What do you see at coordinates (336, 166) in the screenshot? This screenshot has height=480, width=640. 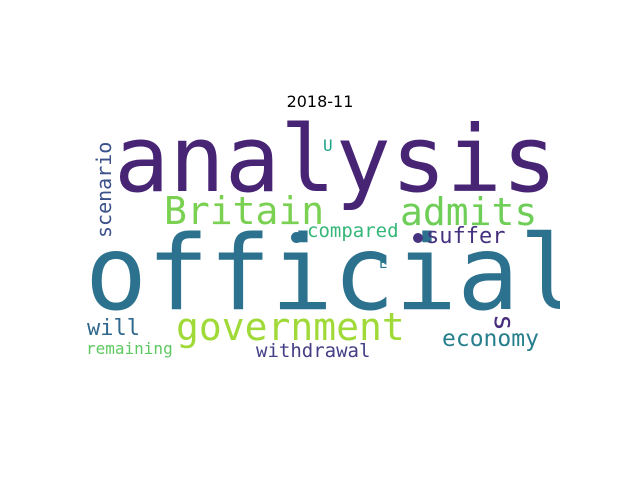 I see `word-analysis: analysis` at bounding box center [336, 166].